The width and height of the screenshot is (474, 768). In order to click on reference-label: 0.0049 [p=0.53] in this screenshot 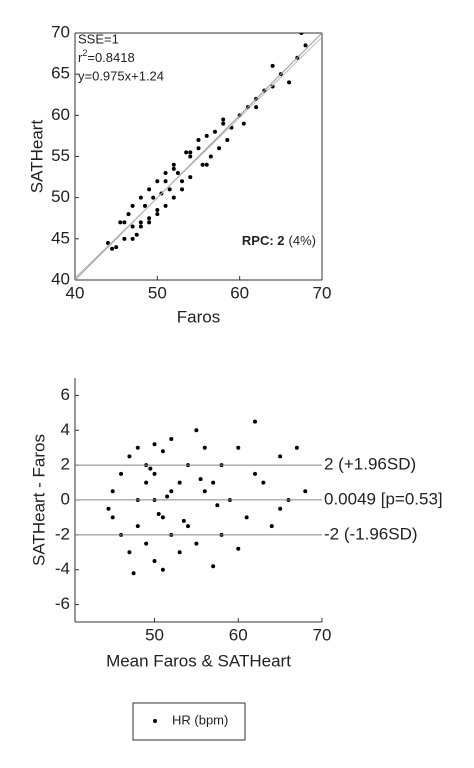, I will do `click(383, 498)`.